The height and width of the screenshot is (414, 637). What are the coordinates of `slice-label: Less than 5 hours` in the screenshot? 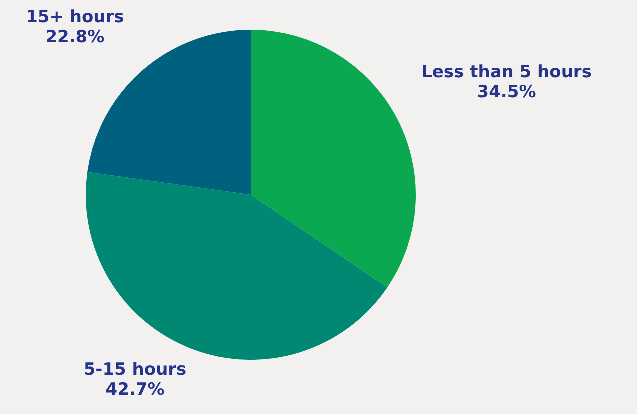 It's located at (507, 72).